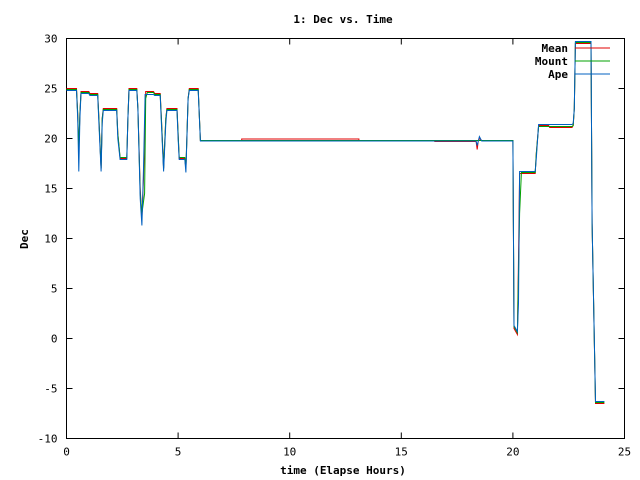 The image size is (640, 480). Describe the element at coordinates (66, 452) in the screenshot. I see `x-tick-label: 0` at that location.